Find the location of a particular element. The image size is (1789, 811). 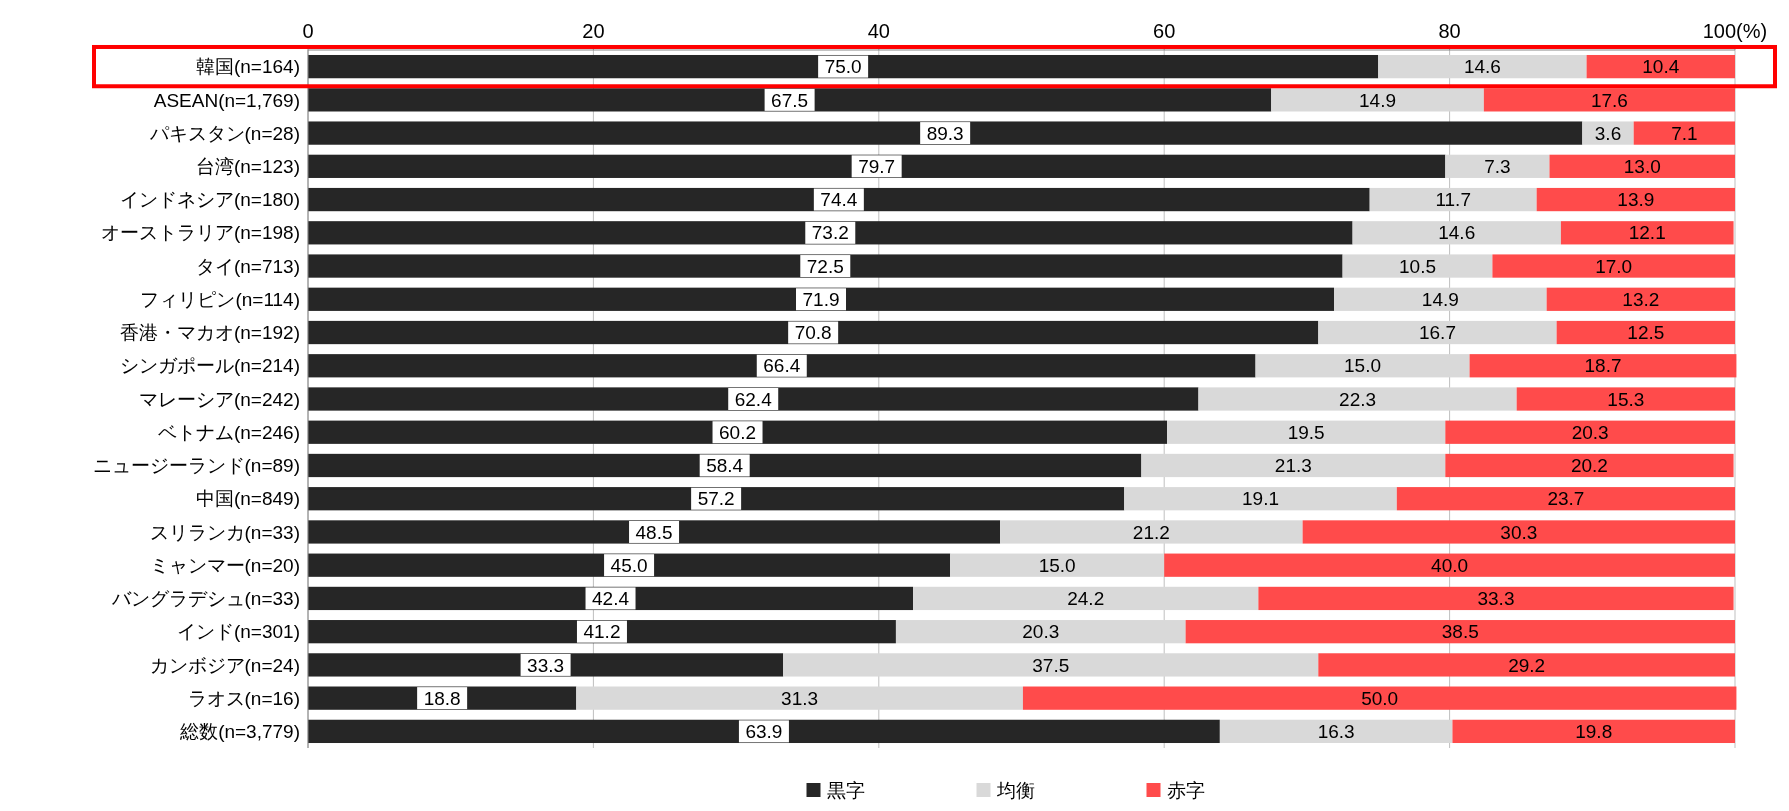

data-label: 15.3 is located at coordinates (1626, 399).